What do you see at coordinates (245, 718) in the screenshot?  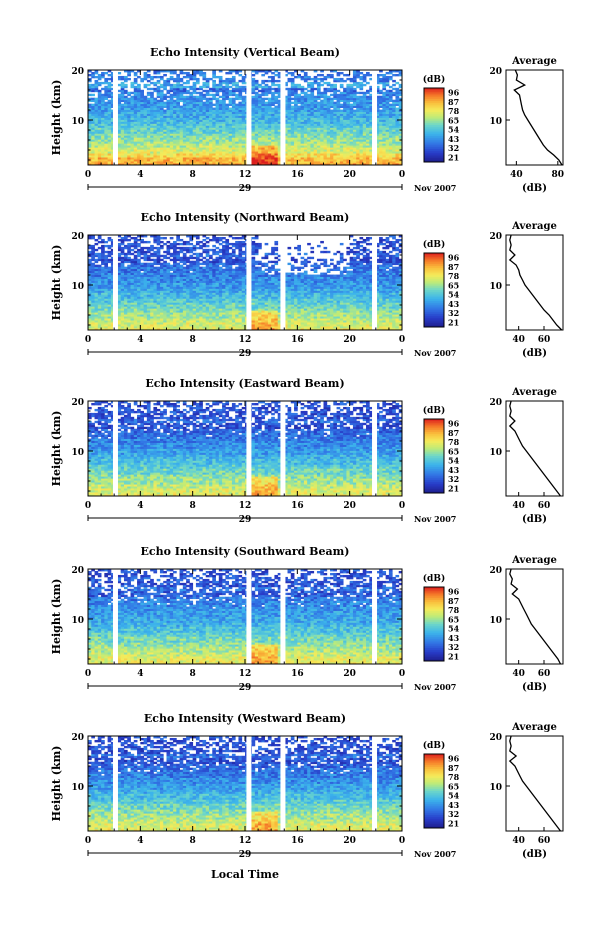 I see `panel-title: Echo Intensity (Westward Beam)` at bounding box center [245, 718].